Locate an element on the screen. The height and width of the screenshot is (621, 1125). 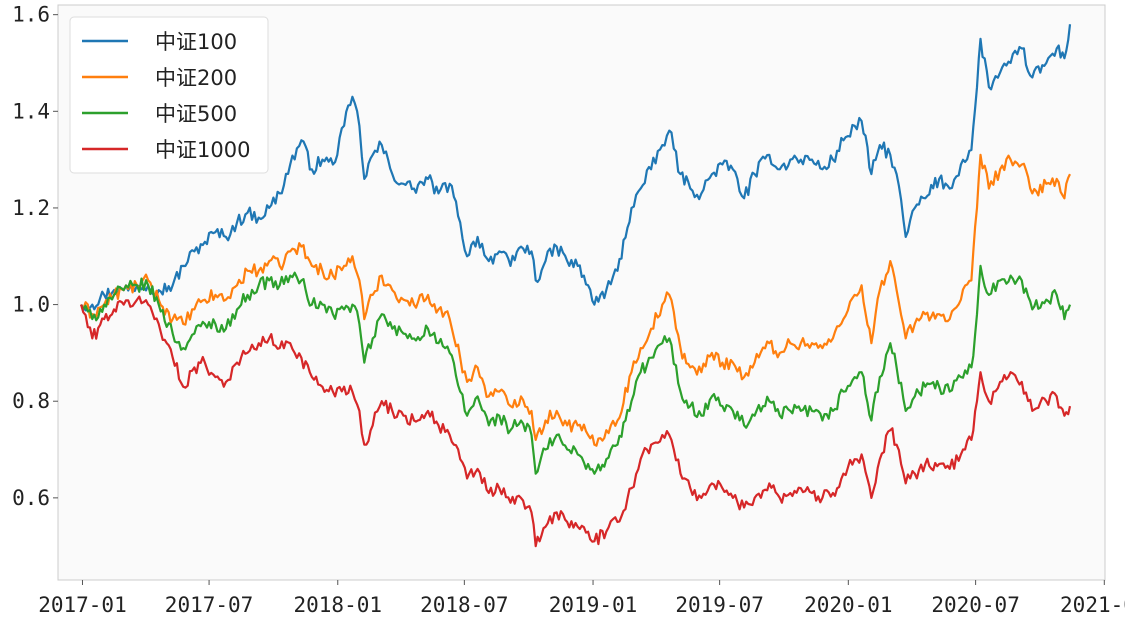
x-tick-label: 2018-01 is located at coordinates (338, 605).